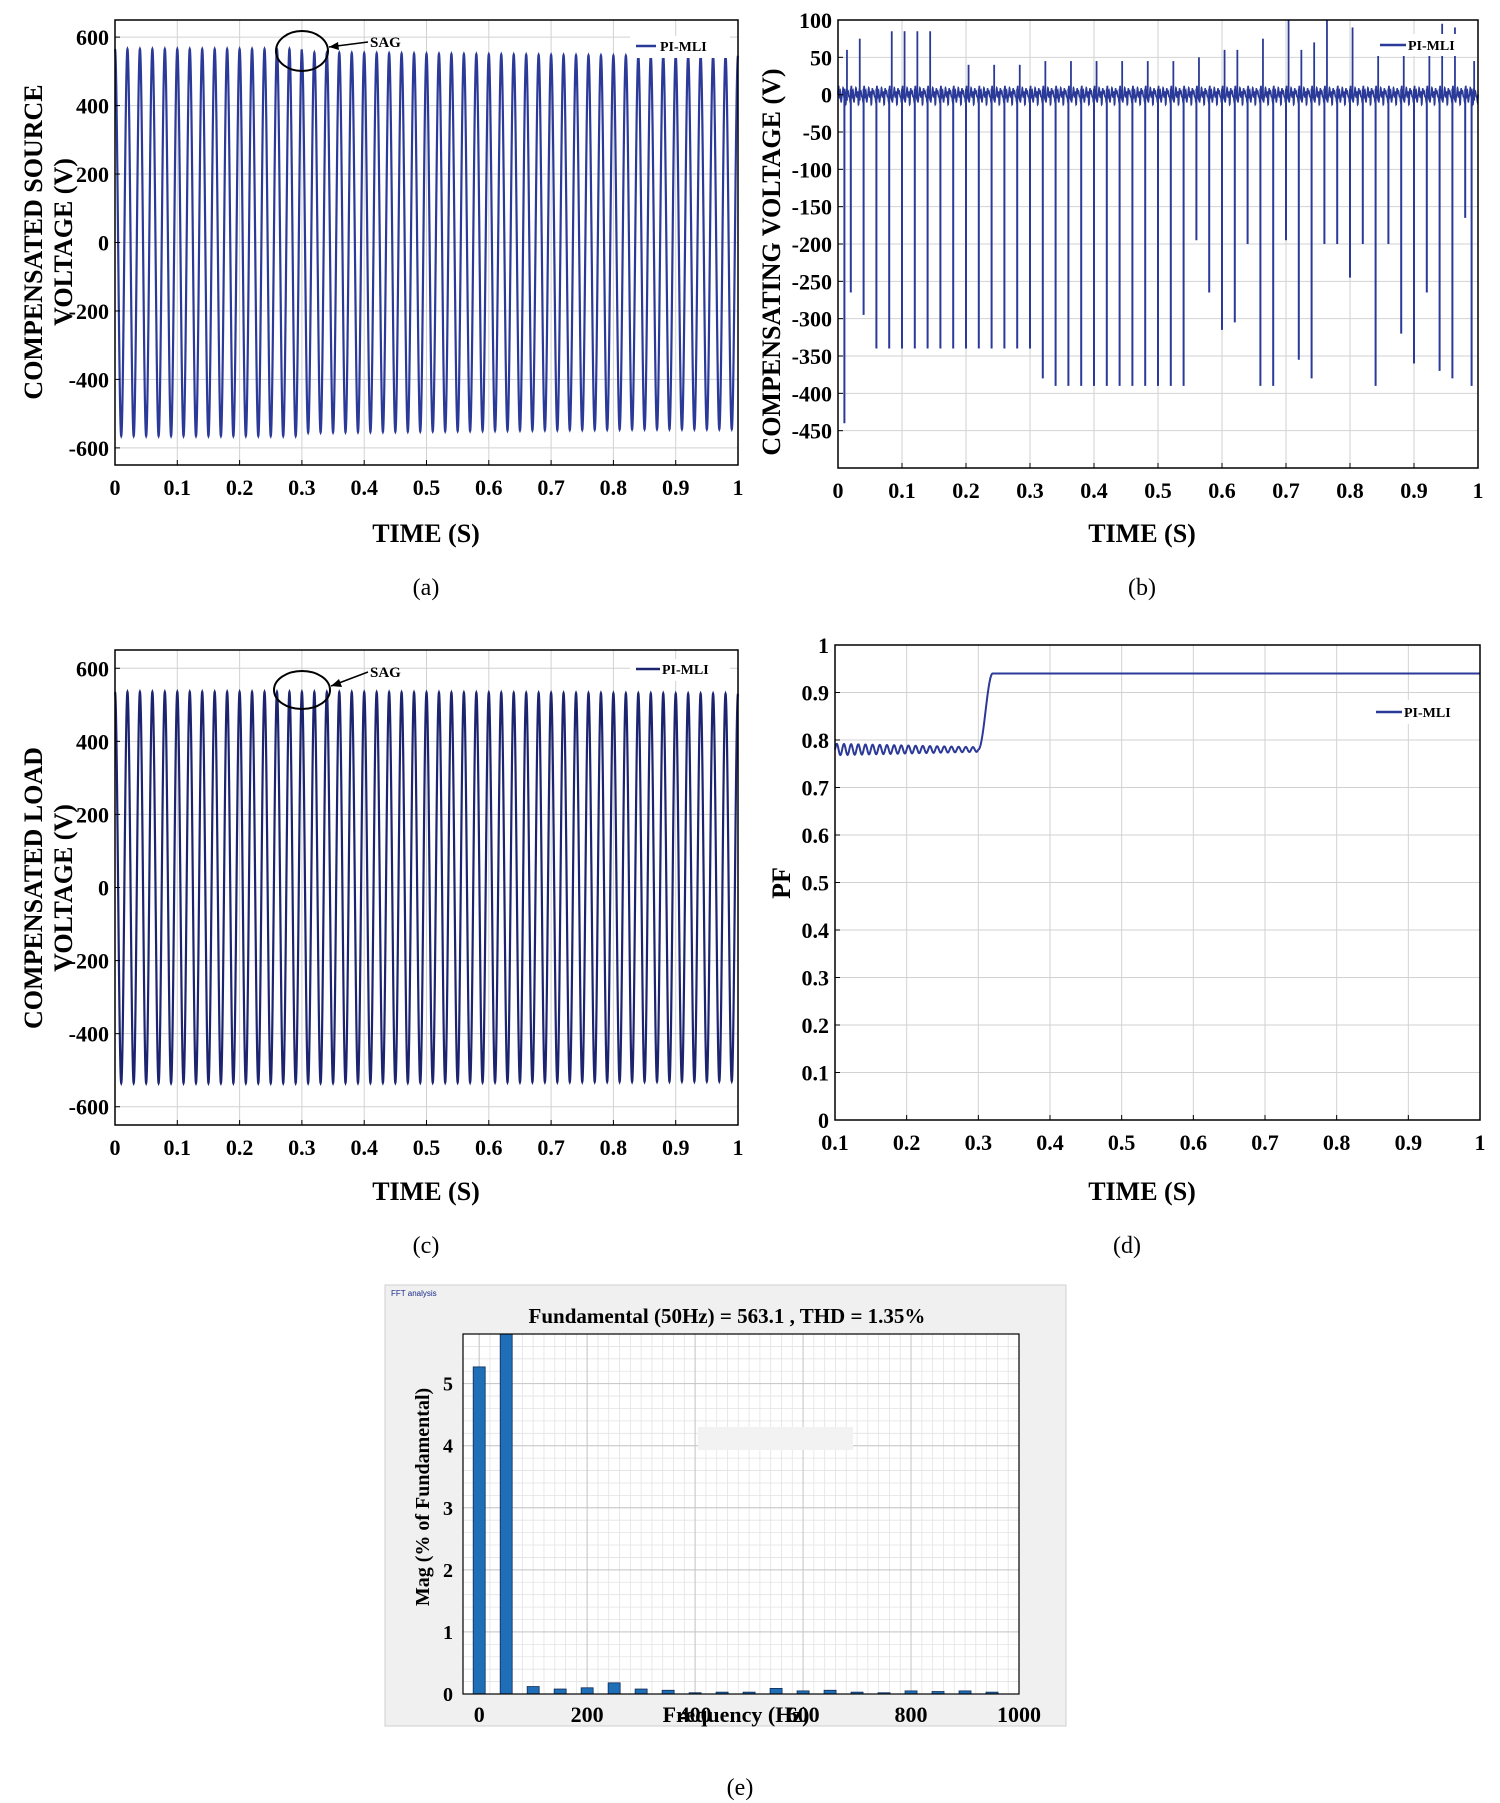 Image resolution: width=1500 pixels, height=1803 pixels. I want to click on panel-b-xticks: 0 0.1 0.2 0.3 0.4 0.5 0.6 0.7 0.8 0.9 1, so click(1158, 483).